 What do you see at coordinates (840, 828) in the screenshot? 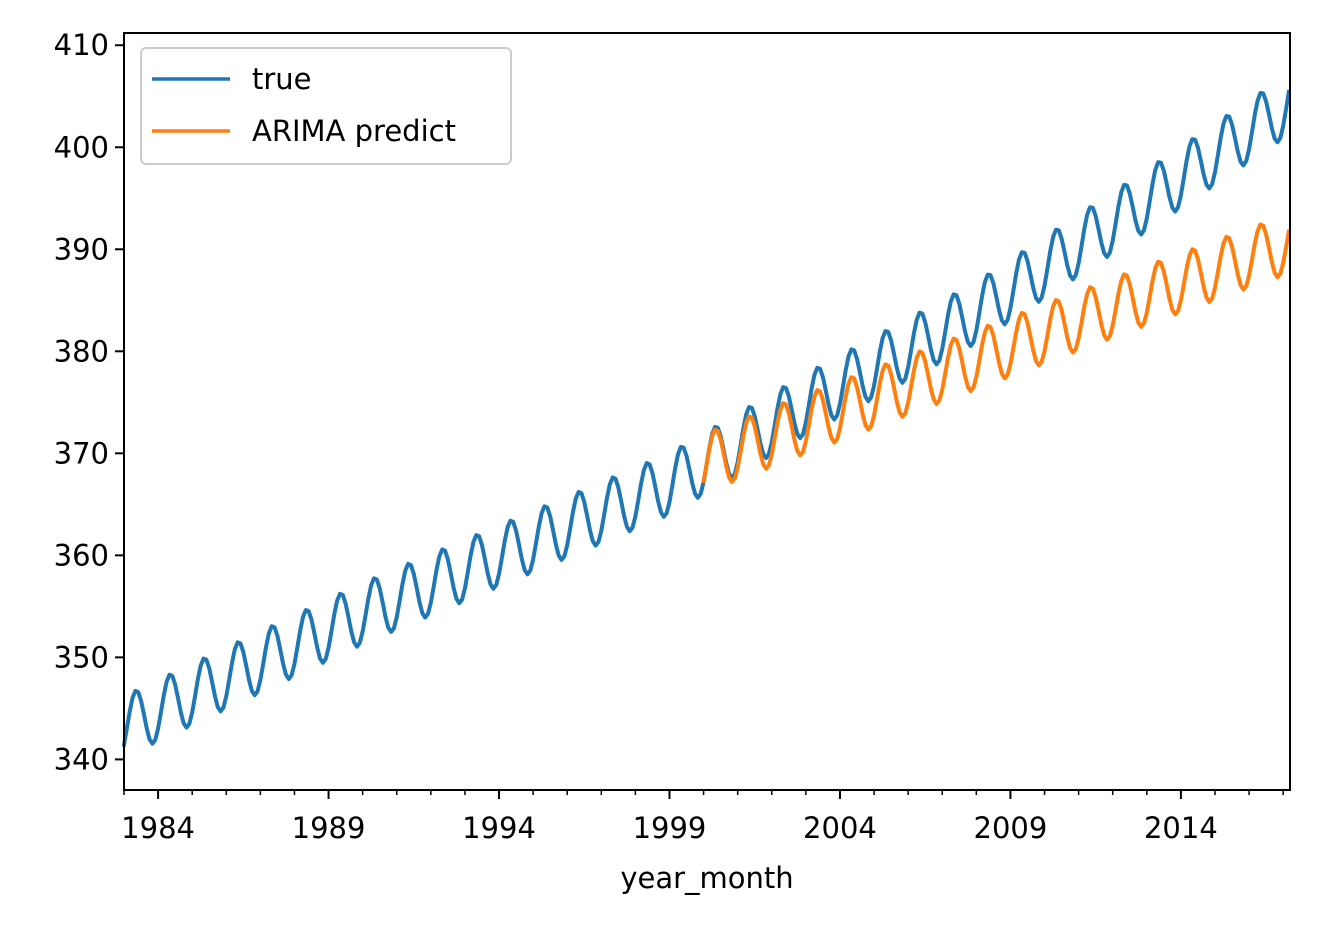
I see `x-tick-label-2004: 2004` at bounding box center [840, 828].